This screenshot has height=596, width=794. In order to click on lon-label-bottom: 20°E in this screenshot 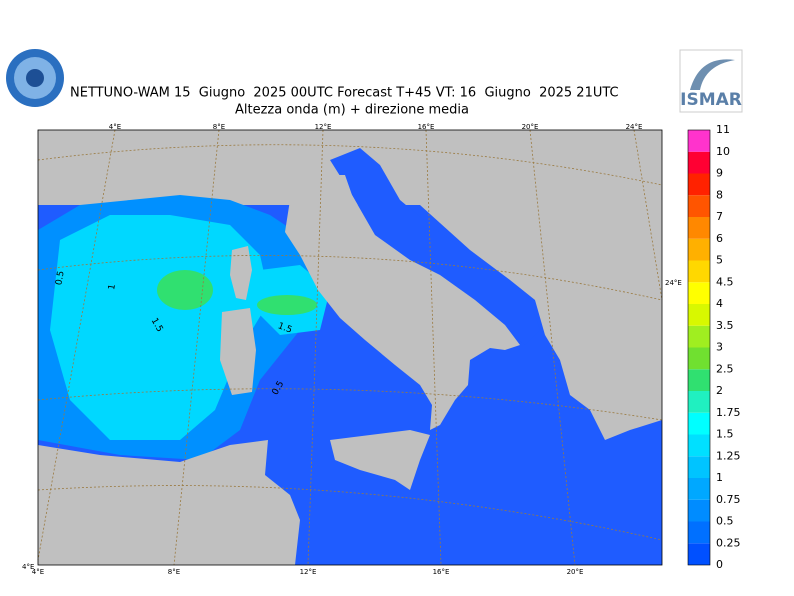, I will do `click(575, 572)`.